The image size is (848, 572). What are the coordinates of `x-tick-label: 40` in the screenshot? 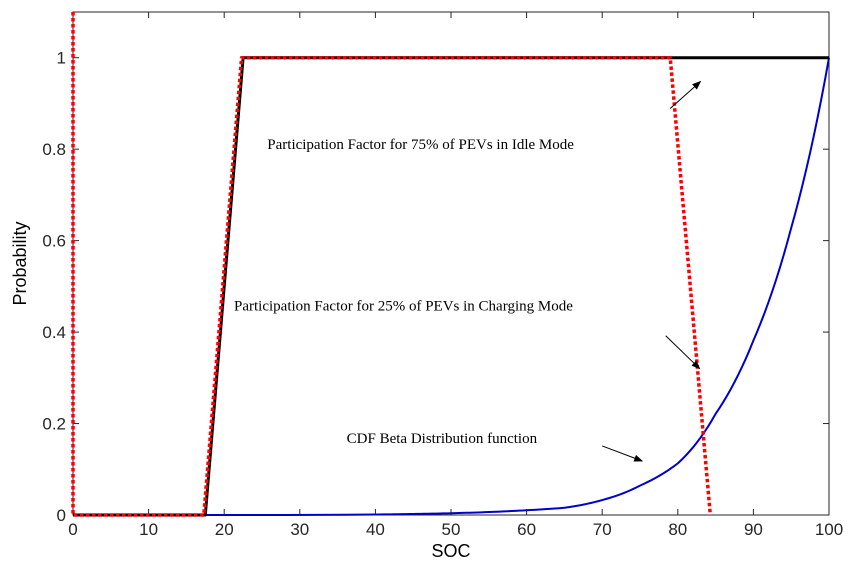 It's located at (375, 529).